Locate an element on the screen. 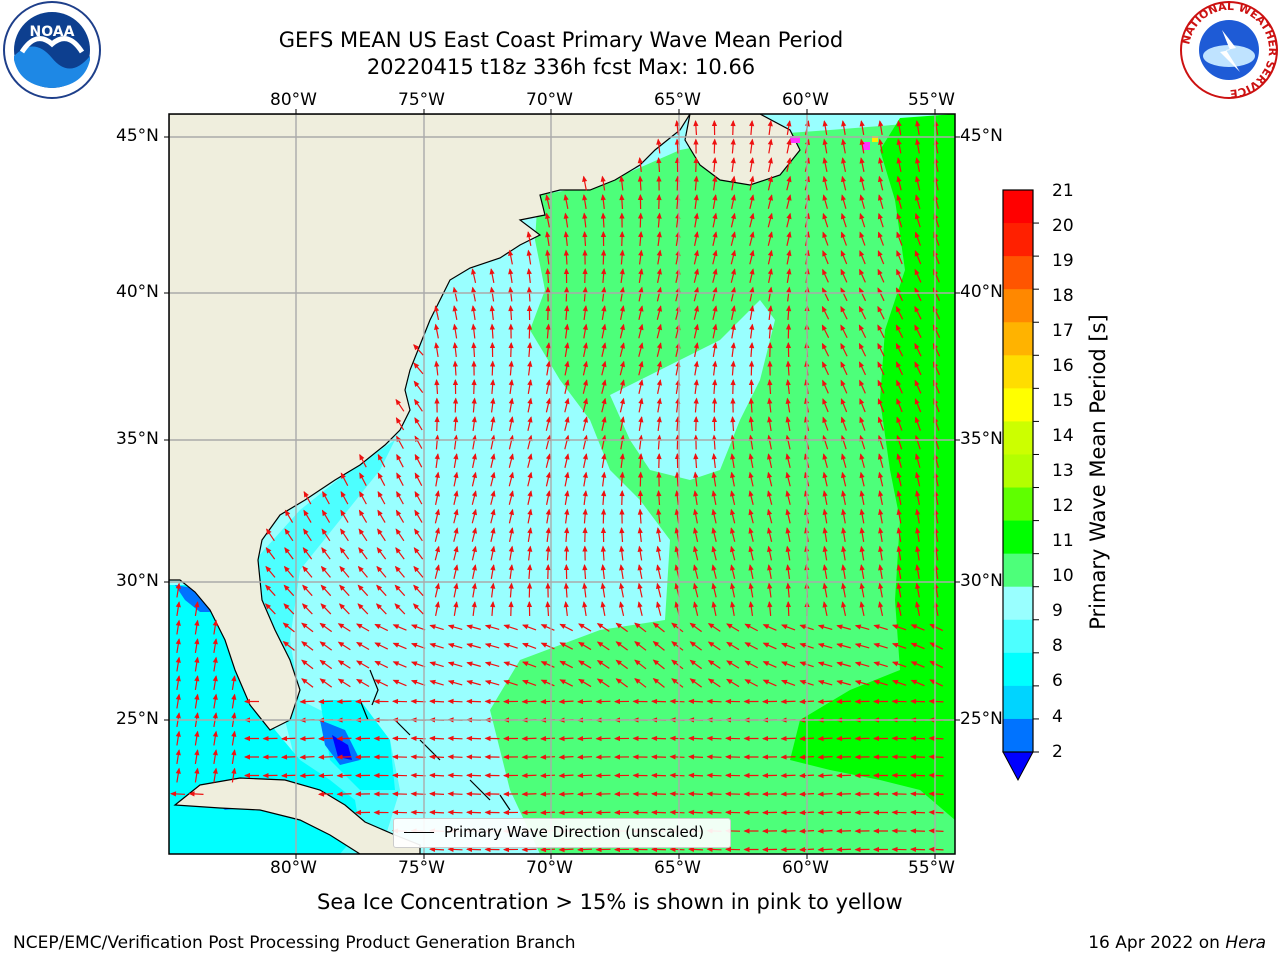  colorbar-bin is located at coordinates (1018, 405).